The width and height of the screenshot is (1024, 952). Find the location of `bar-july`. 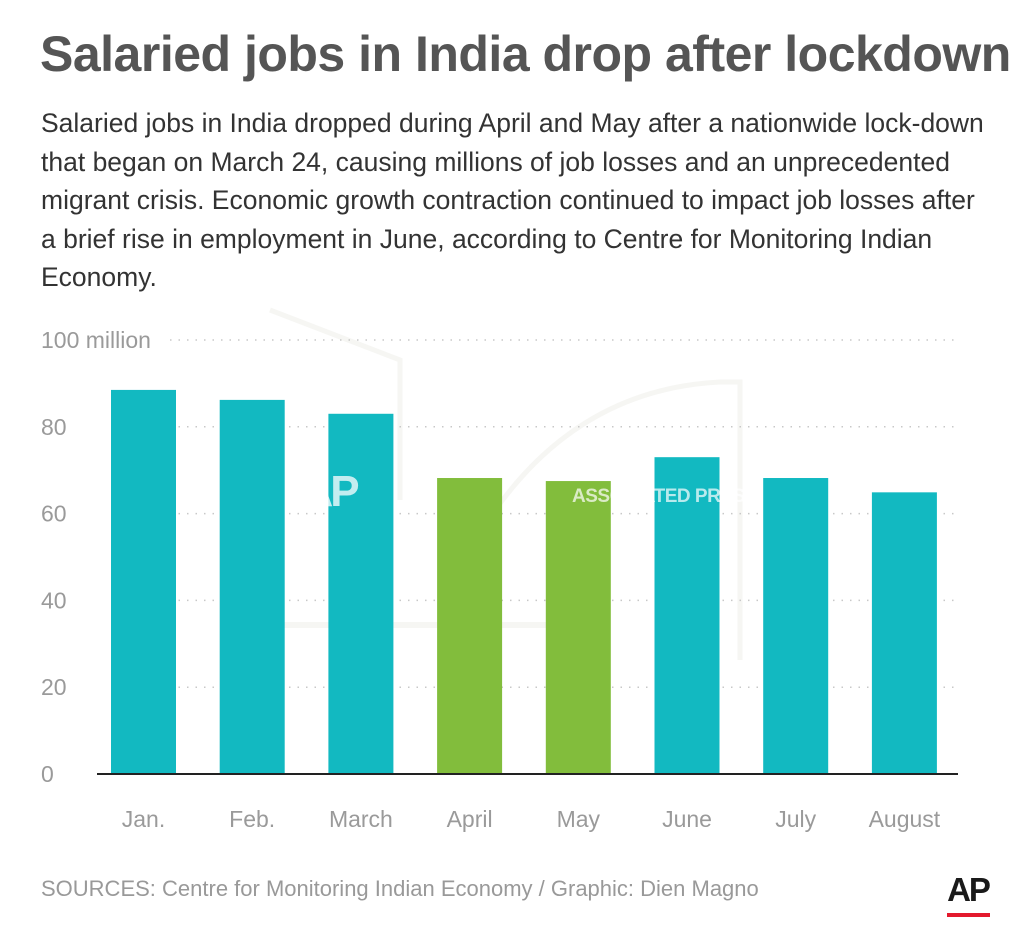

bar-july is located at coordinates (796, 626).